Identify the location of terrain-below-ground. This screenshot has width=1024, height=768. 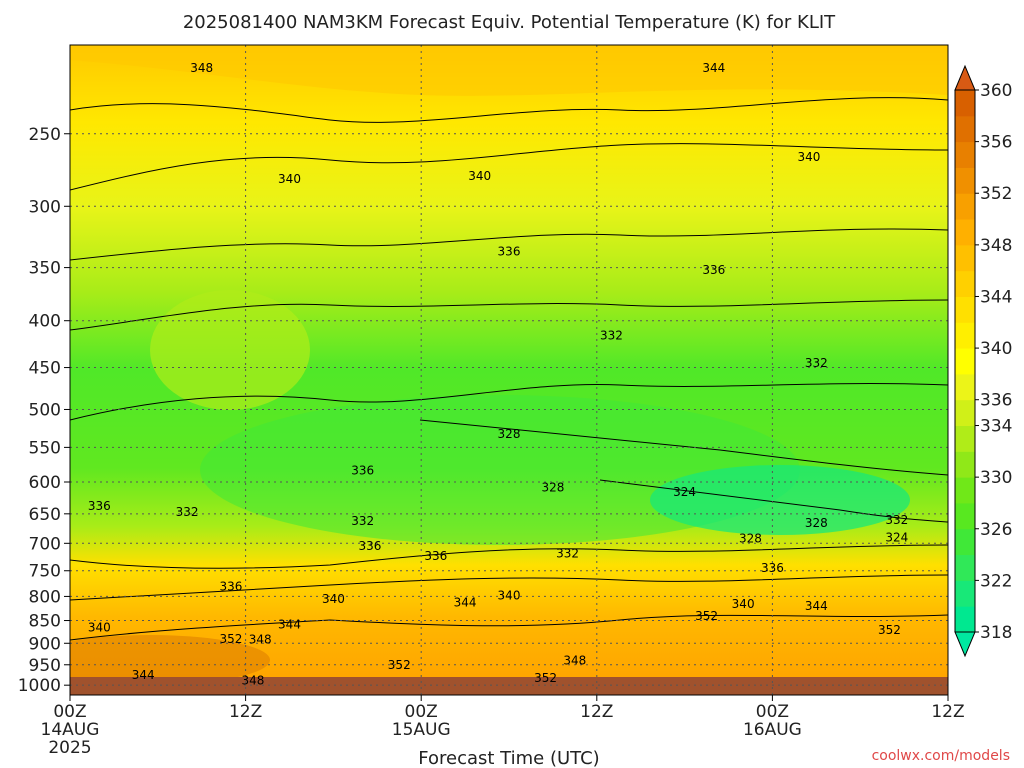
(509, 686).